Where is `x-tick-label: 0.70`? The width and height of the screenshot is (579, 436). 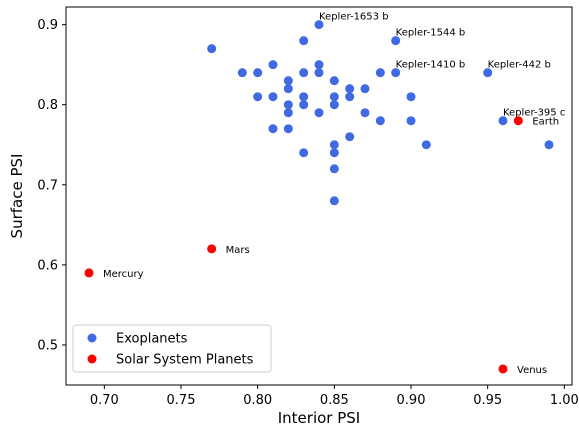
x-tick-label: 0.70 is located at coordinates (104, 400).